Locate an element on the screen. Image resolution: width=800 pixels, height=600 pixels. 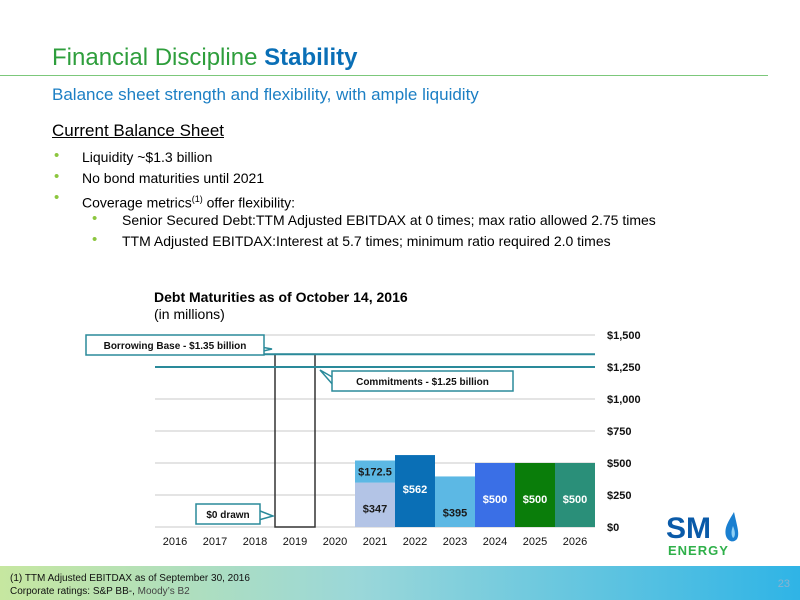
page-number: 23 is located at coordinates (783, 584).